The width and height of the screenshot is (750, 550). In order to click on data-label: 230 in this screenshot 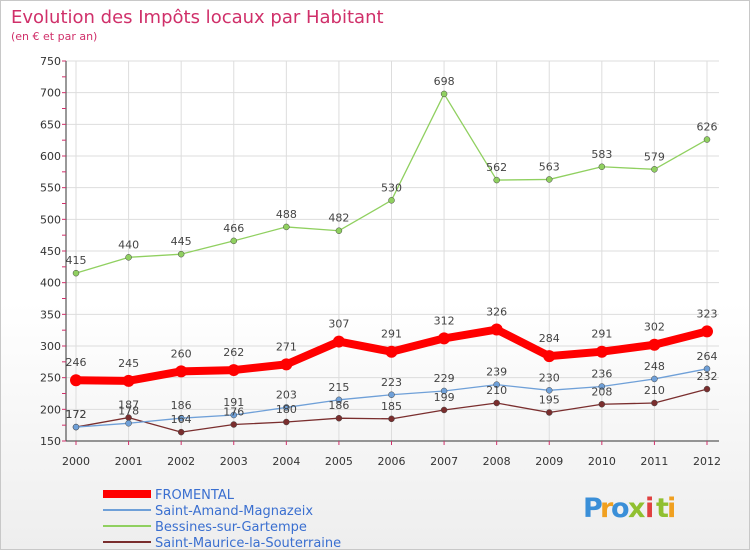, I will do `click(549, 377)`.